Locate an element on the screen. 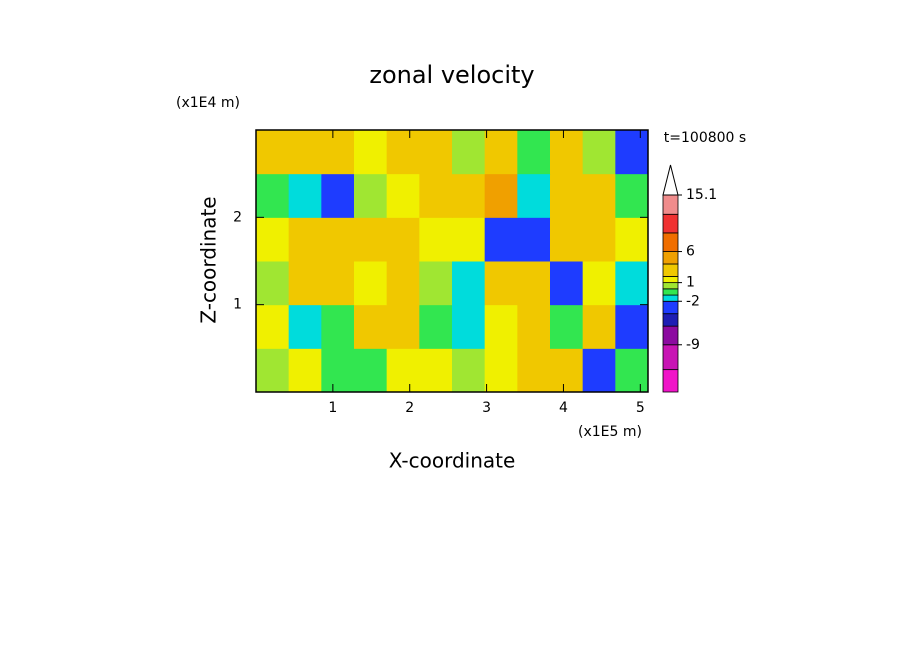 The height and width of the screenshot is (658, 904). x-axis-title: X-coordinate is located at coordinates (452, 461).